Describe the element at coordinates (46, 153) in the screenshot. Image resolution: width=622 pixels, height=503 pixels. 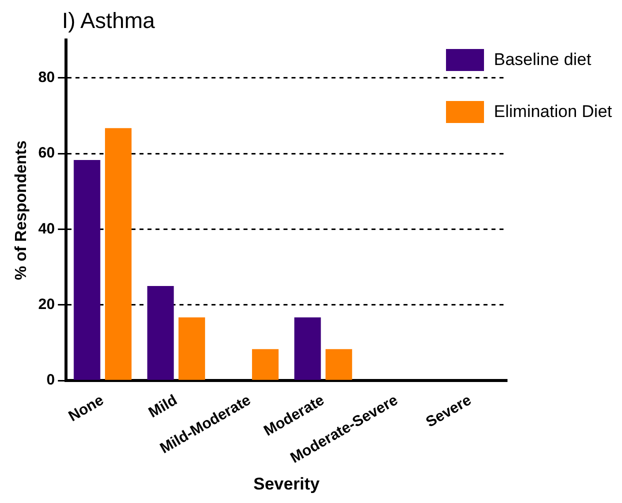
I see `y-tick-label: 60` at that location.